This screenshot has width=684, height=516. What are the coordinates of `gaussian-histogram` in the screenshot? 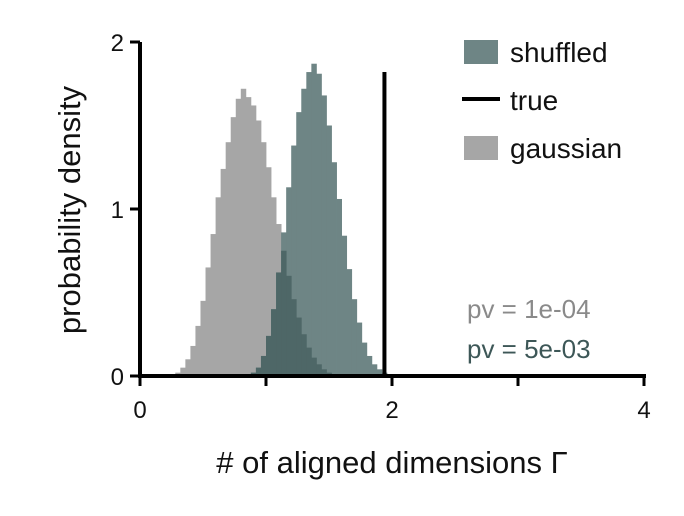 It's located at (258, 232).